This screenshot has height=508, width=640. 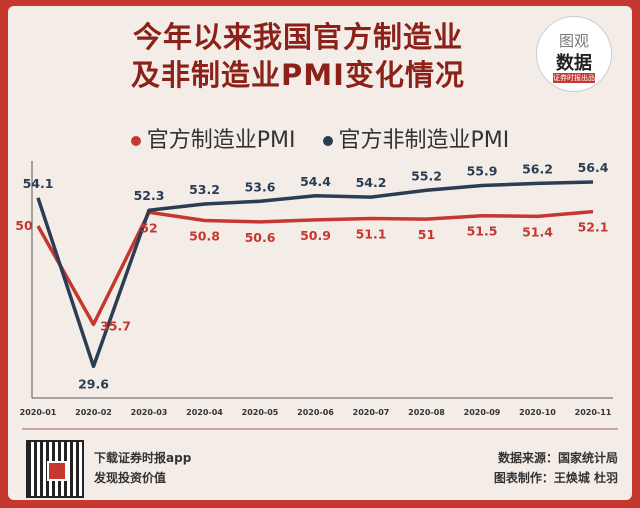 What do you see at coordinates (555, 478) in the screenshot?
I see `chart-credit-text: 图表制作：王焕城 杜羽` at bounding box center [555, 478].